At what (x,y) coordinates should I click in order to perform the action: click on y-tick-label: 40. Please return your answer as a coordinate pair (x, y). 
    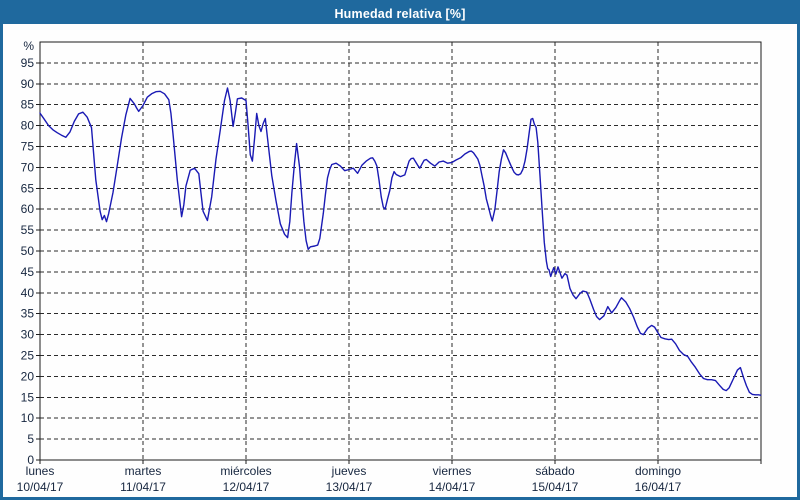
    Looking at the image, I should click on (28, 293).